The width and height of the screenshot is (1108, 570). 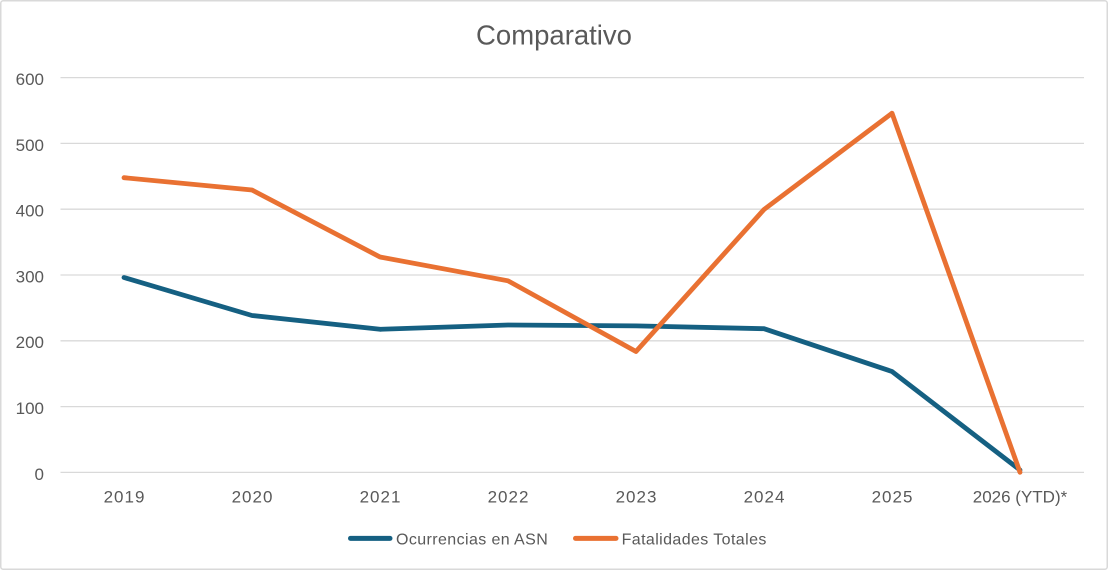 What do you see at coordinates (554, 35) in the screenshot?
I see `svg-text: Comparativo` at bounding box center [554, 35].